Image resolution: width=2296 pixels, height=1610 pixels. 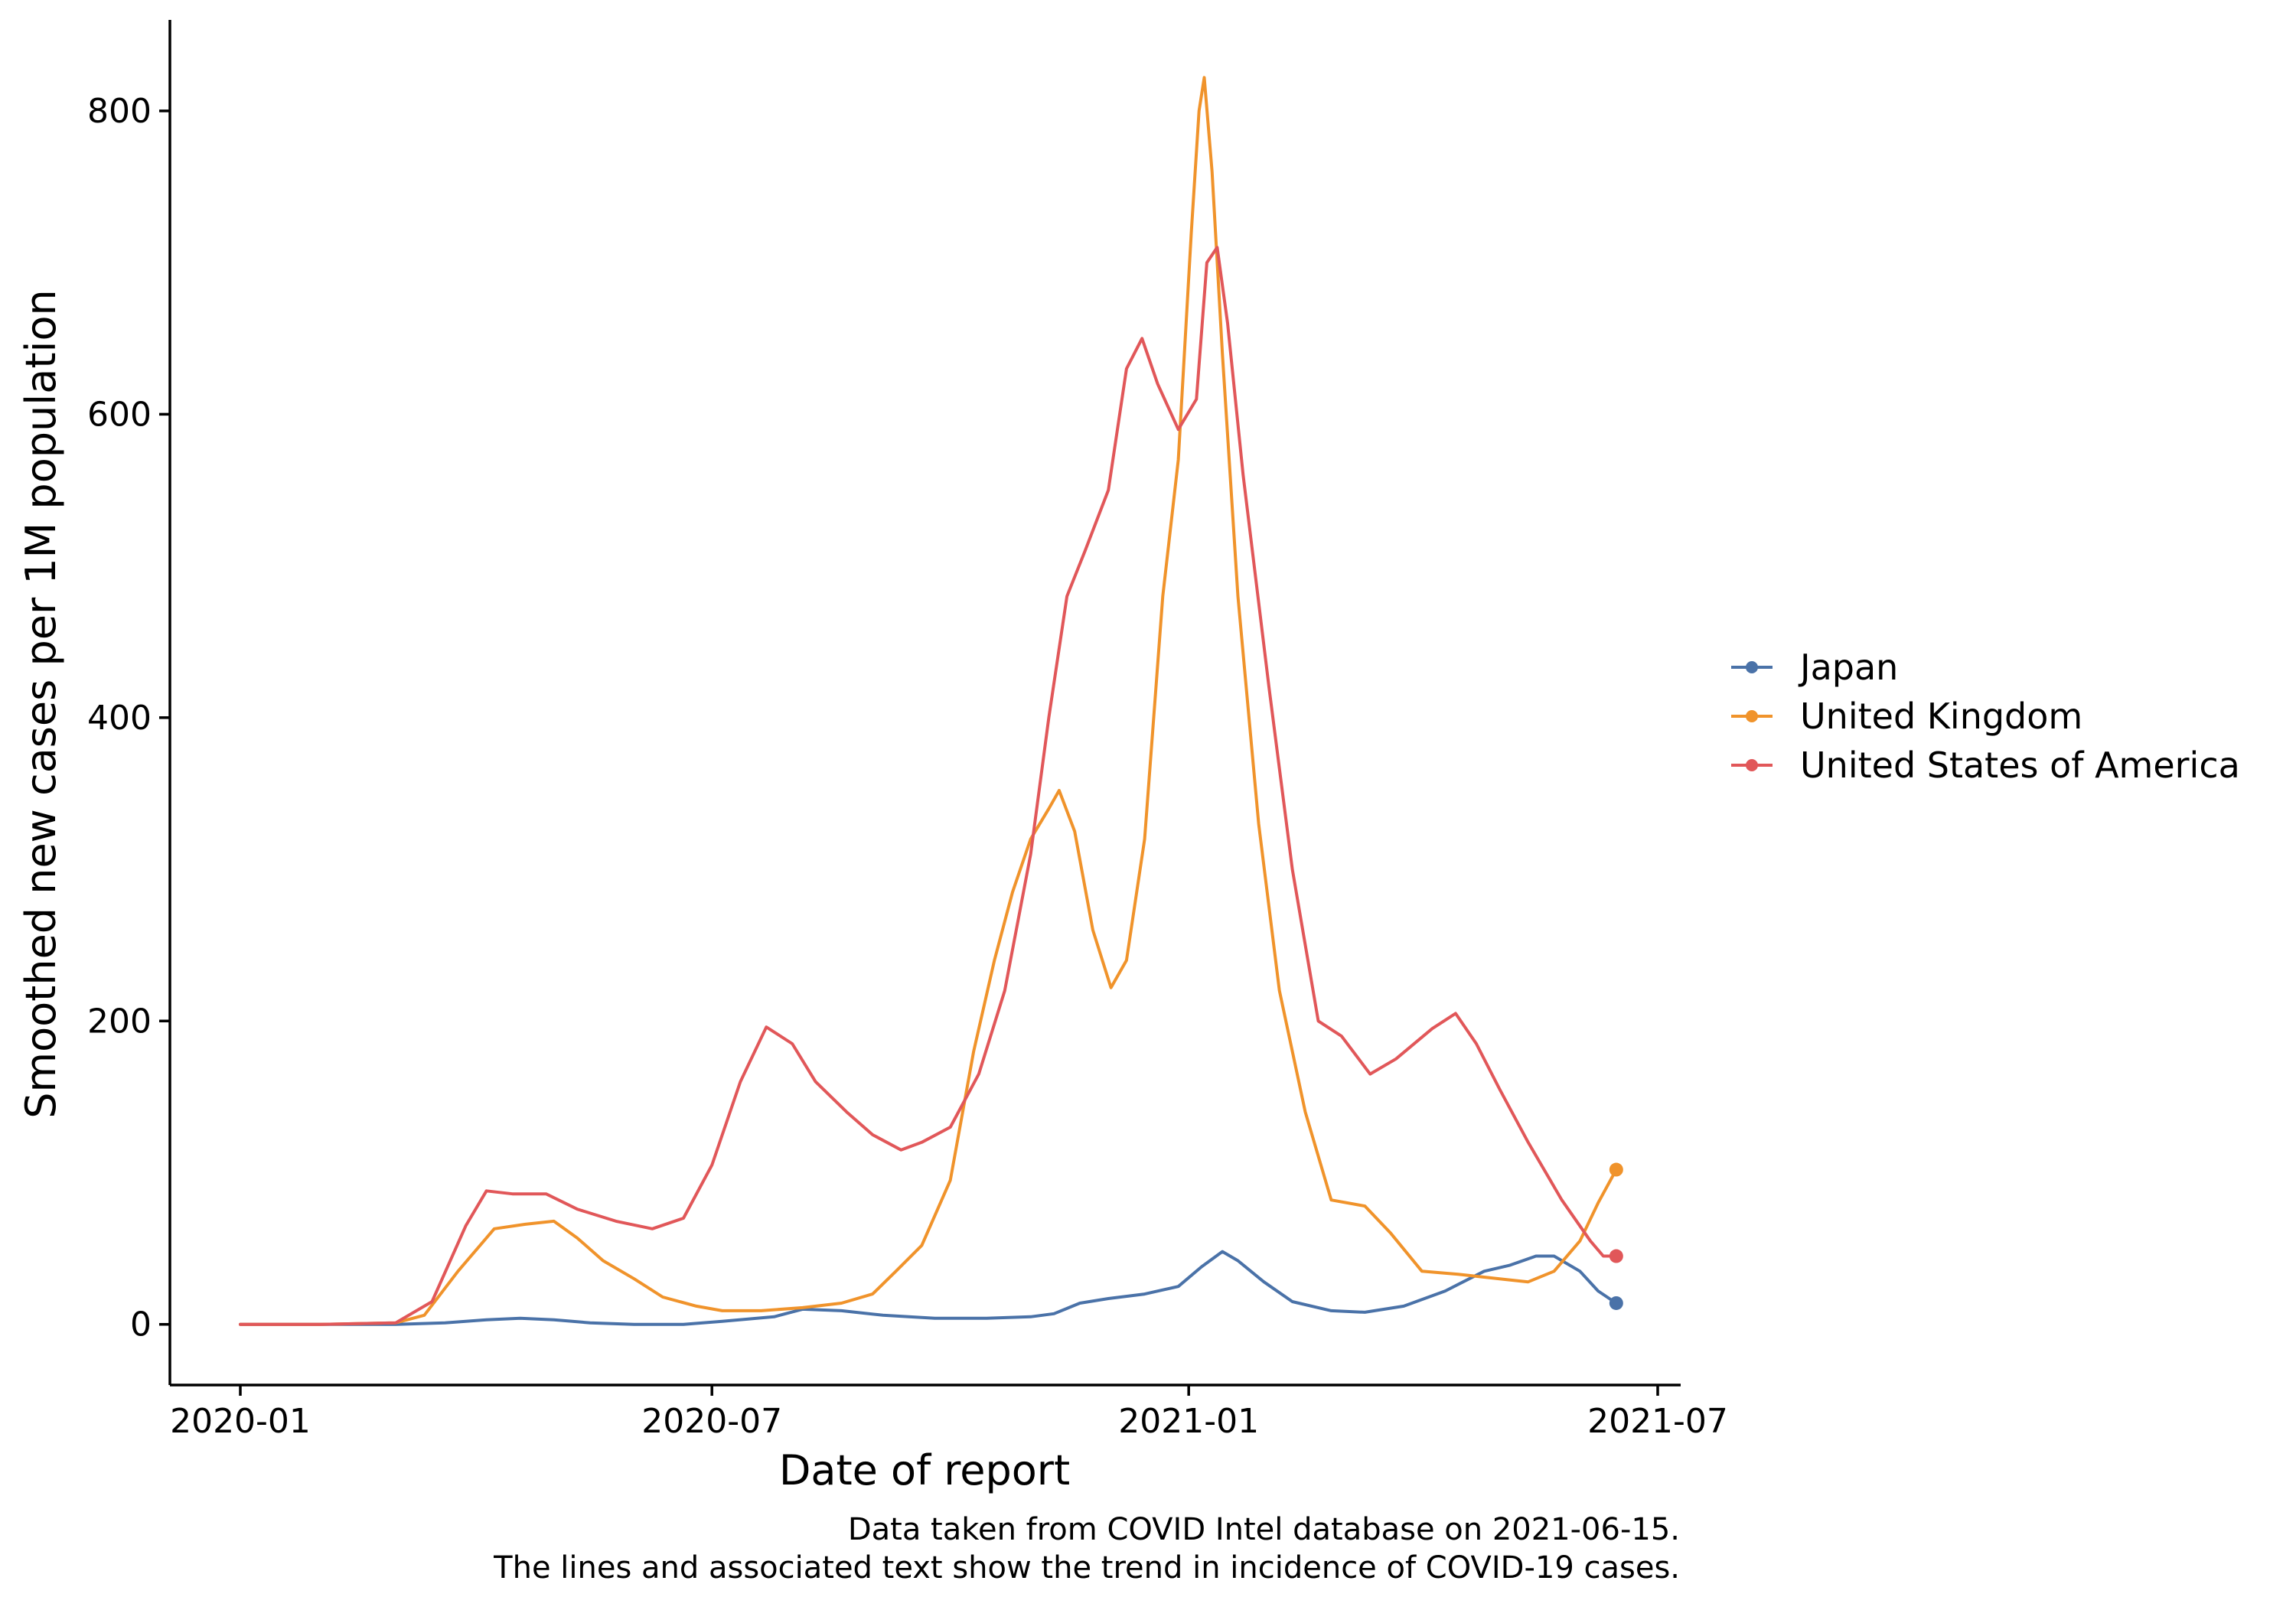 What do you see at coordinates (924, 1470) in the screenshot?
I see `x-axis-title: Date of report` at bounding box center [924, 1470].